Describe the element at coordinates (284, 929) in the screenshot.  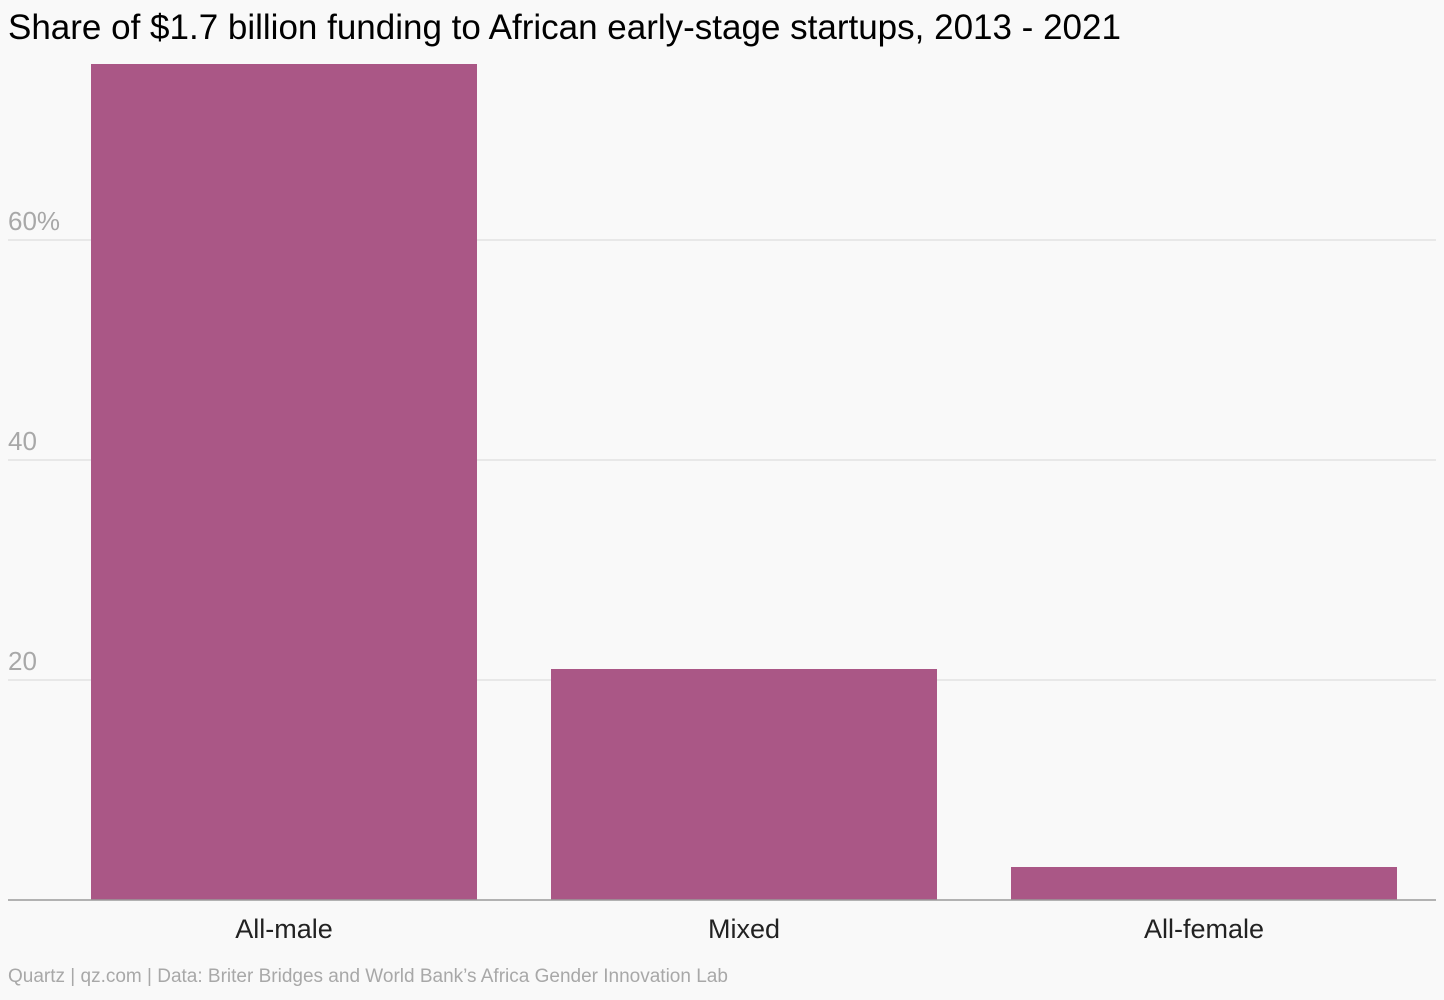
I see `x-category-label: All-male` at that location.